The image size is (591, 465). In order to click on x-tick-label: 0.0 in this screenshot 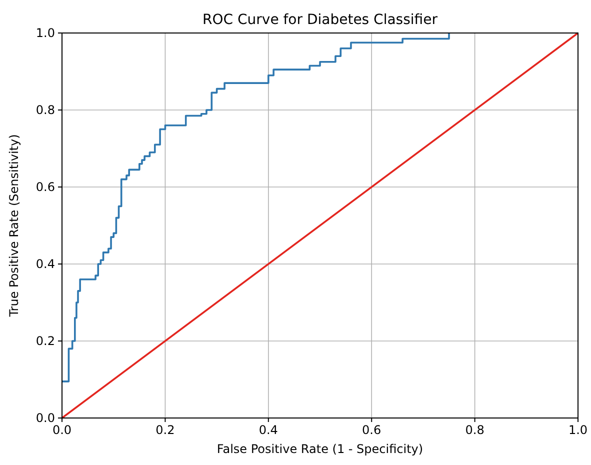, I will do `click(62, 430)`.